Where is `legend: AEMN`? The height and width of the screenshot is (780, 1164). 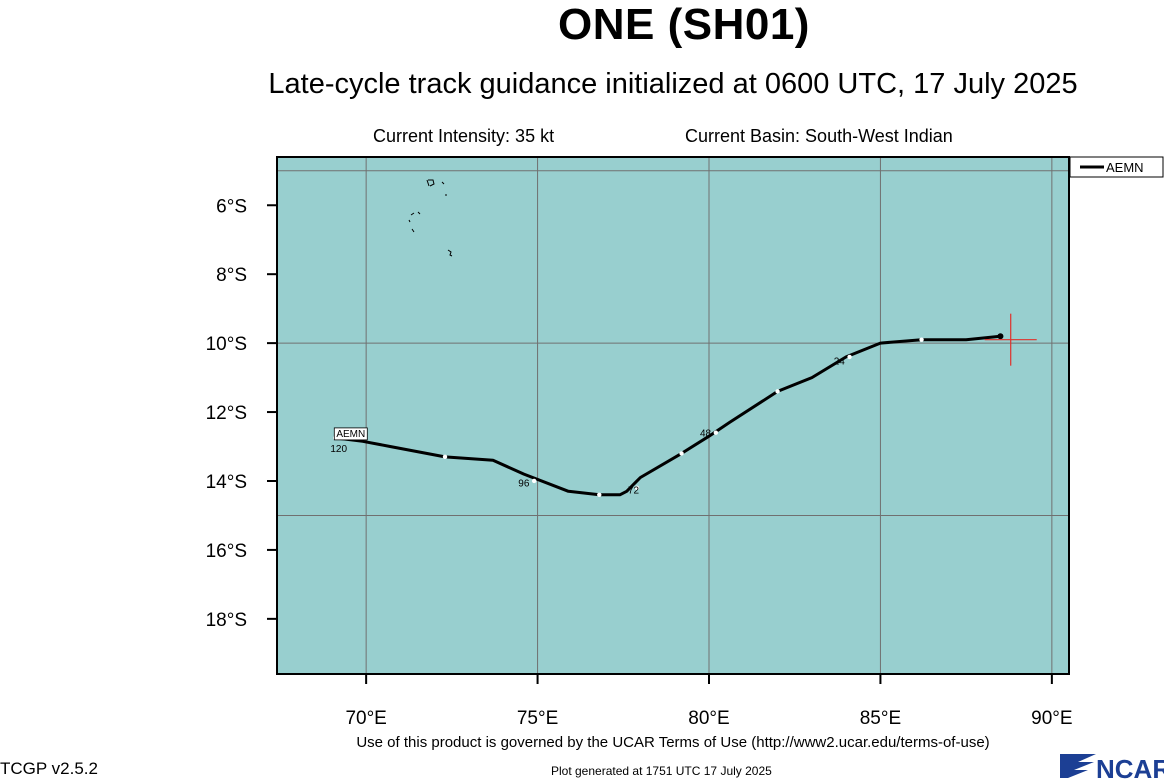
legend: AEMN is located at coordinates (1116, 167).